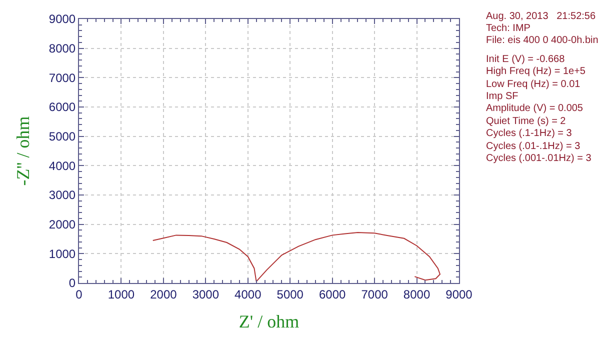 The height and width of the screenshot is (347, 600). Describe the element at coordinates (542, 40) in the screenshot. I see `text: File: eis 400 0 400-0h.bin` at that location.